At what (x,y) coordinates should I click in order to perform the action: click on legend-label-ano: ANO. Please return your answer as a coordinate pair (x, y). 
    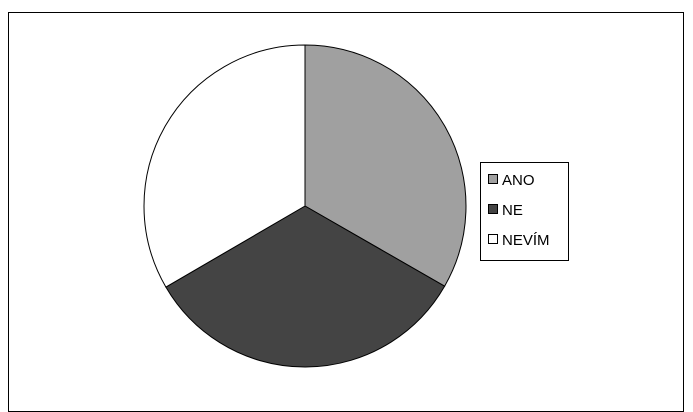
    Looking at the image, I should click on (518, 180).